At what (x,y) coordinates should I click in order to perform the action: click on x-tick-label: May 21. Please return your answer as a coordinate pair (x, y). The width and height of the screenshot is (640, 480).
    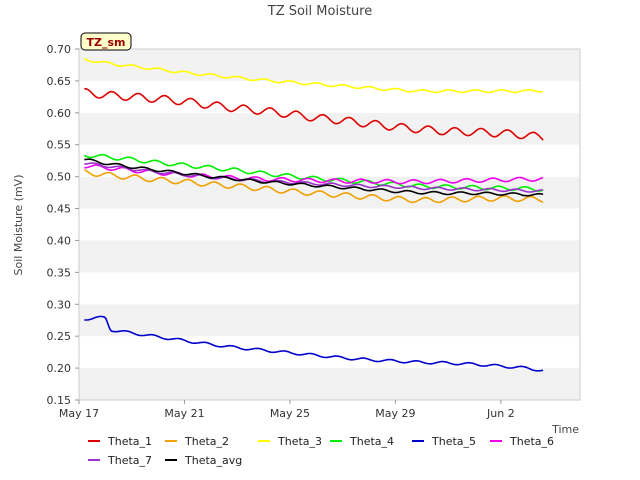
    Looking at the image, I should click on (184, 413).